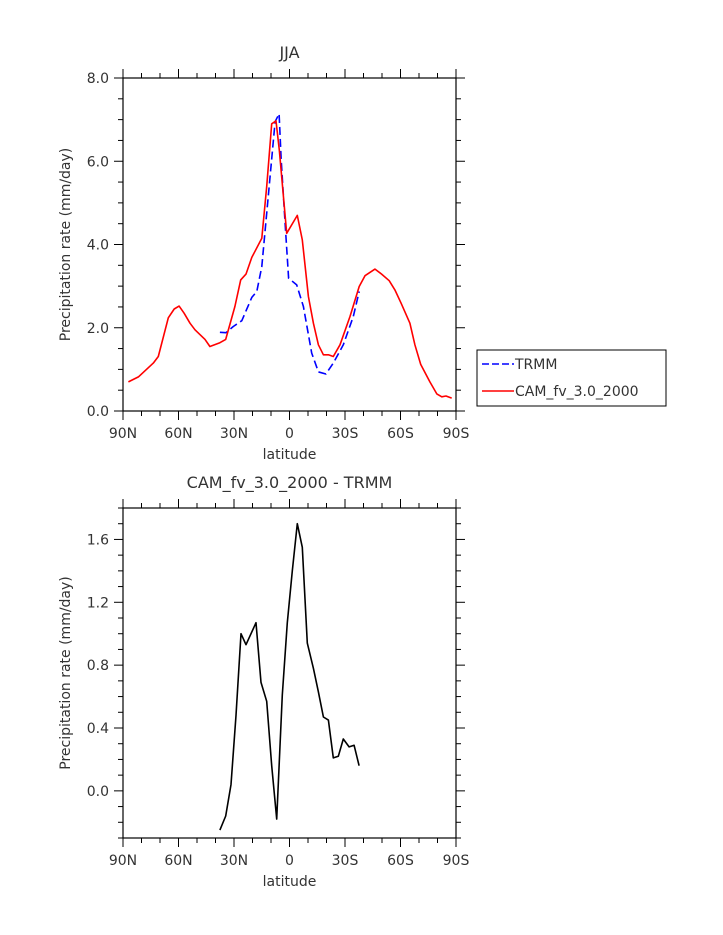  I want to click on y-tick-label: 2.0, so click(98, 329).